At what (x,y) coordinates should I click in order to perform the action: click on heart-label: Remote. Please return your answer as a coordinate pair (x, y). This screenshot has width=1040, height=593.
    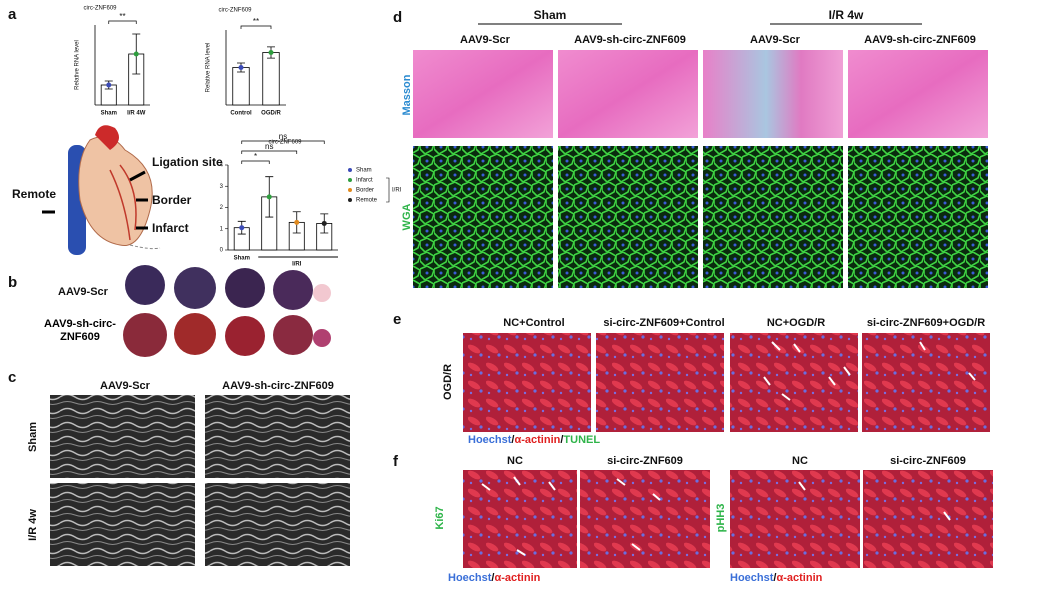
    Looking at the image, I should click on (34, 194).